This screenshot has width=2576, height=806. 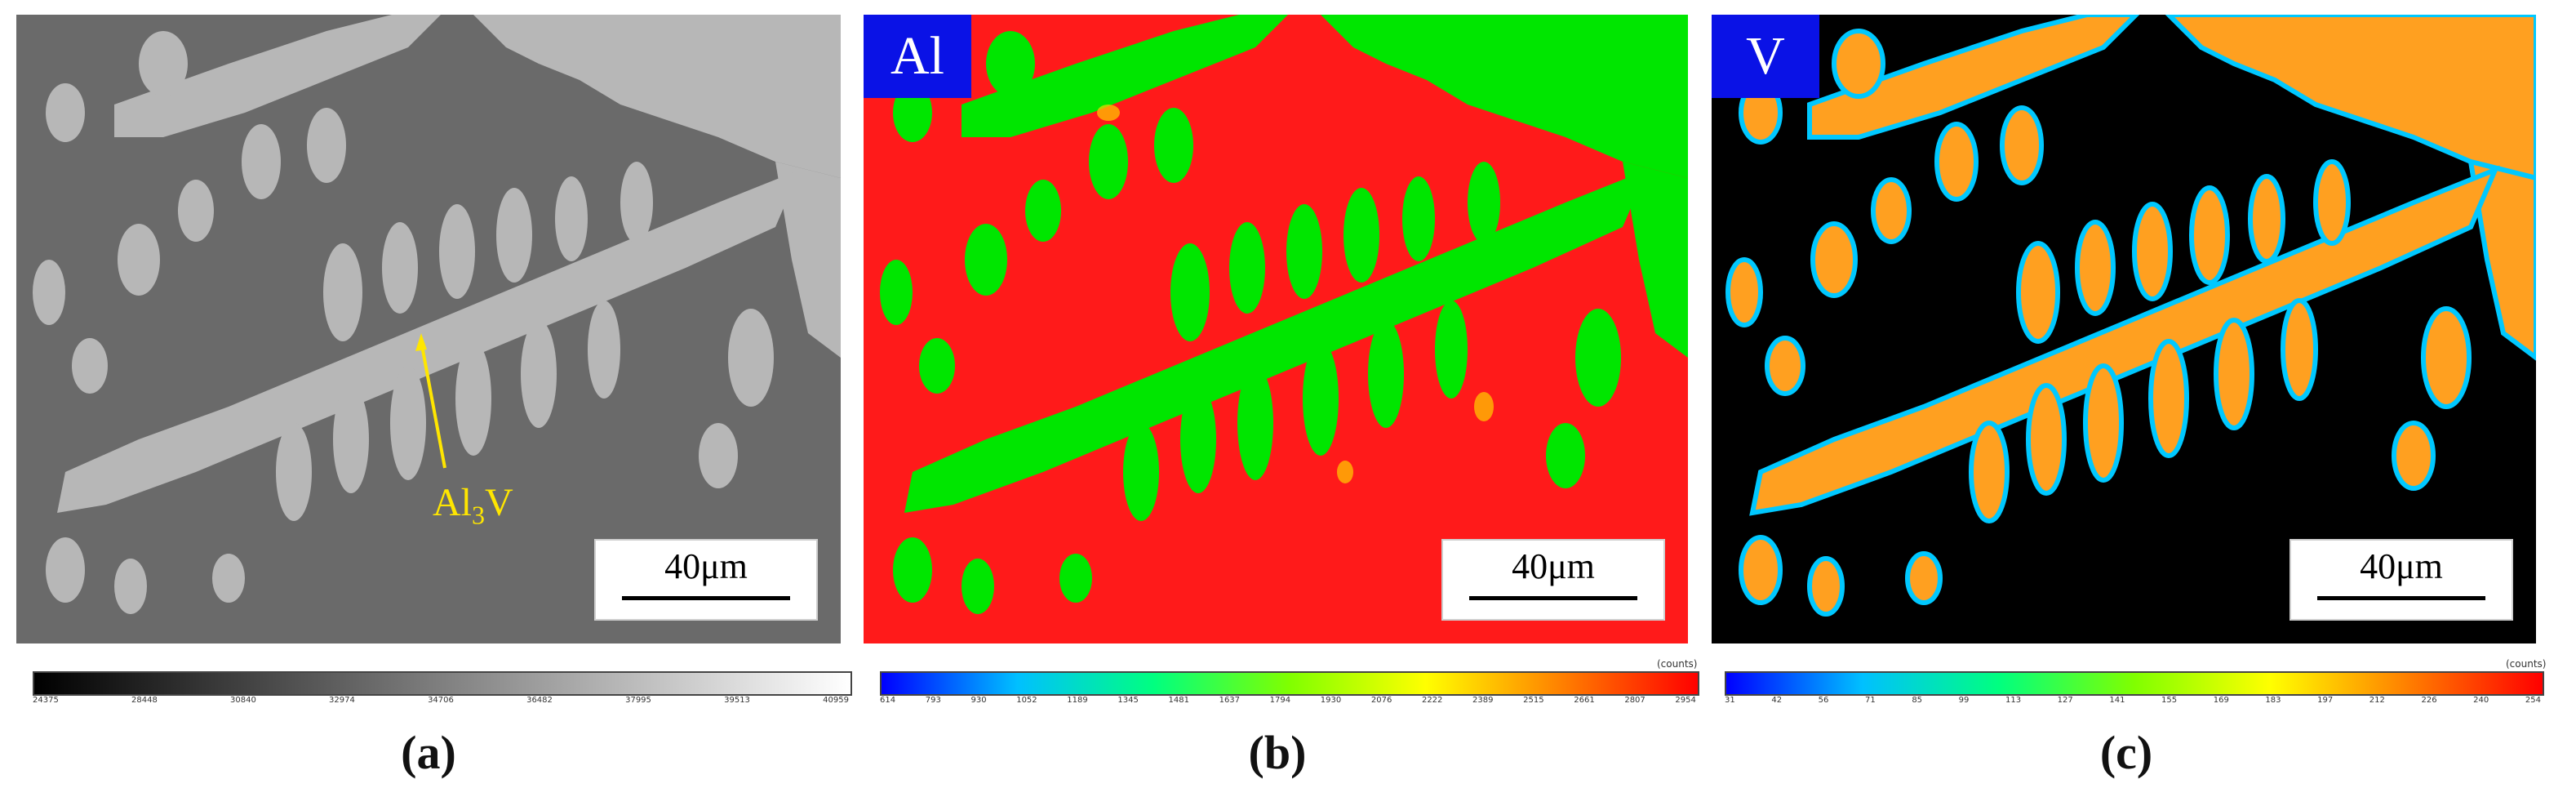 What do you see at coordinates (421, 342) in the screenshot?
I see `phase-pointer-arrowhead` at bounding box center [421, 342].